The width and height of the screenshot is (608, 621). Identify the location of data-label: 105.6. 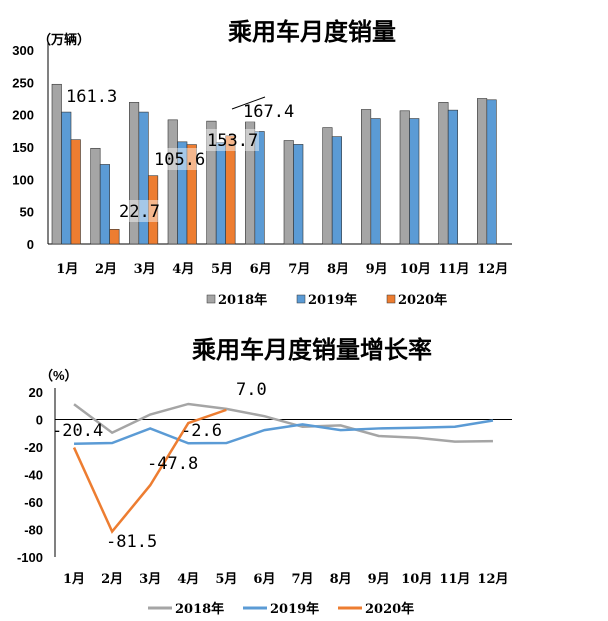
(179, 160).